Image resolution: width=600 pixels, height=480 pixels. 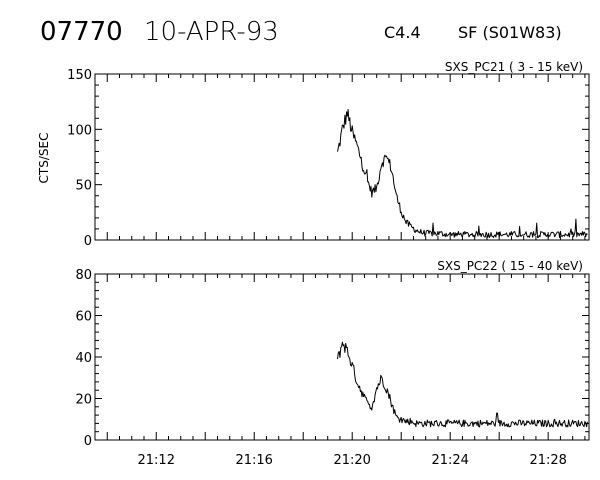 What do you see at coordinates (547, 460) in the screenshot?
I see `x-tick-label: 21:28` at bounding box center [547, 460].